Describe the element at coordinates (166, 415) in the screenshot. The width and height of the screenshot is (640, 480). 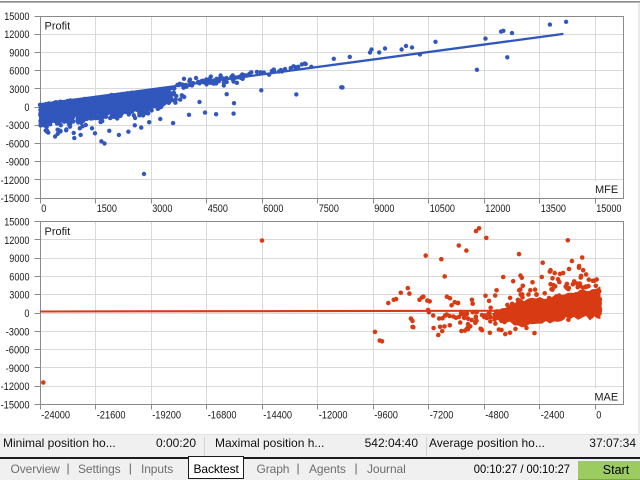
I see `svg-text: -19200` at that location.